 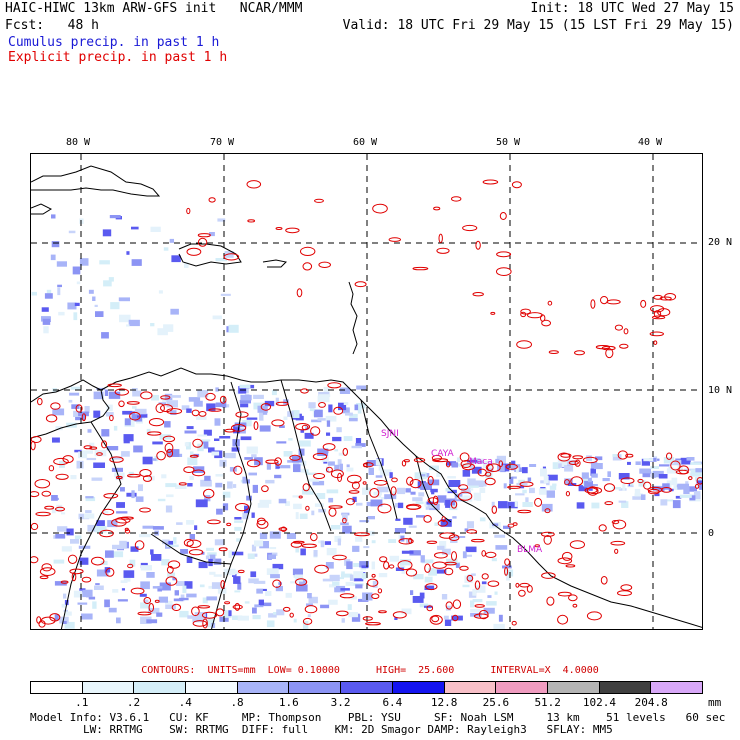 I want to click on lat-label-0: 0, so click(x=711, y=533).